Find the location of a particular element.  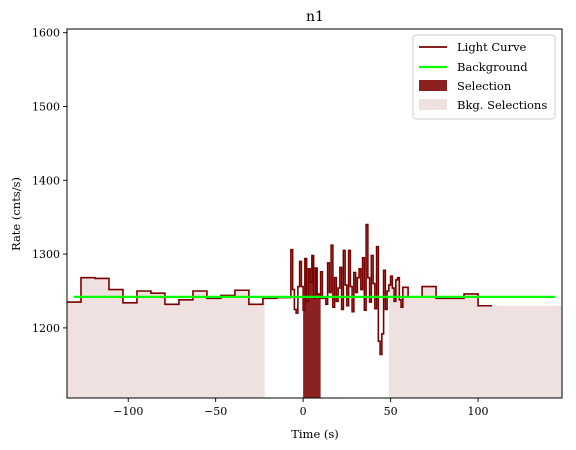

y-tick-label: 1500 is located at coordinates (46, 106).